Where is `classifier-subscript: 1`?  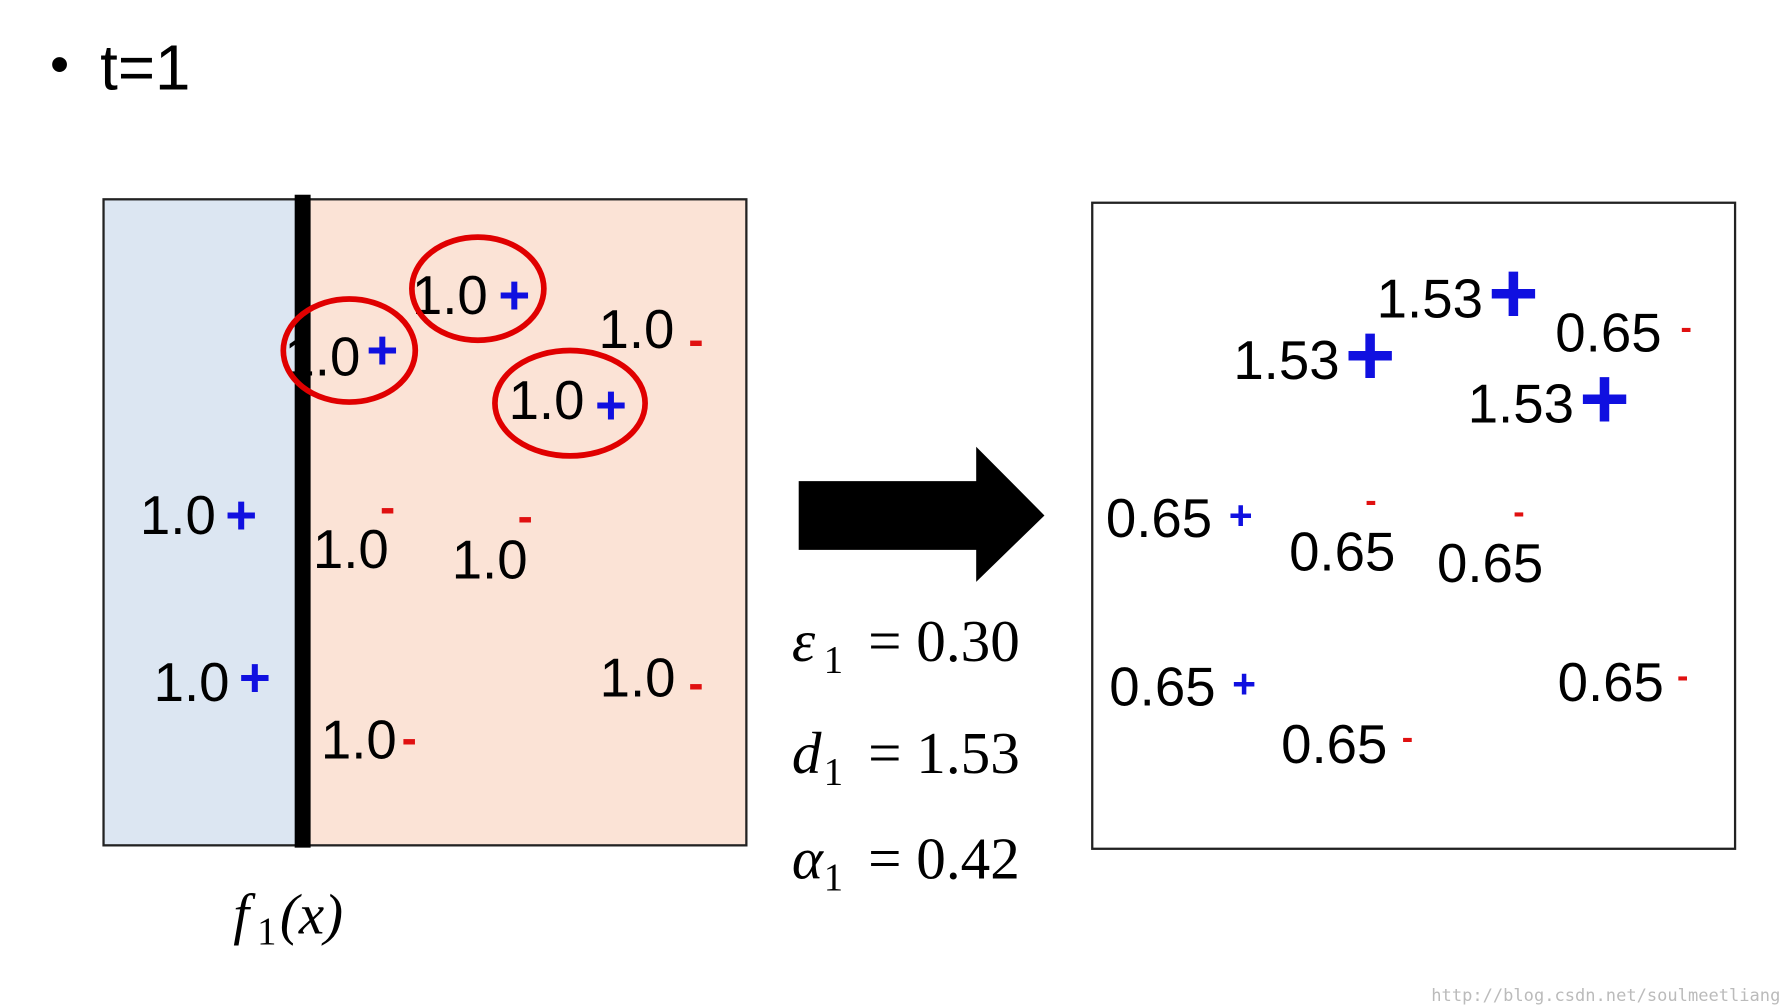 classifier-subscript: 1 is located at coordinates (266, 931).